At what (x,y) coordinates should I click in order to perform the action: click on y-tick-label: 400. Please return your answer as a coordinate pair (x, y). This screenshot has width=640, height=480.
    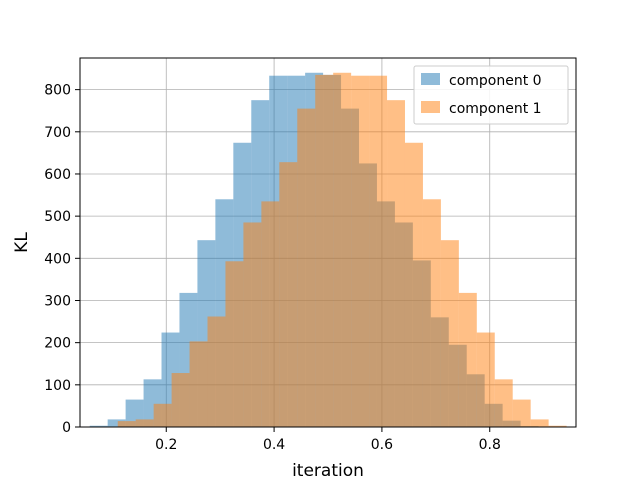
    Looking at the image, I should click on (57, 259).